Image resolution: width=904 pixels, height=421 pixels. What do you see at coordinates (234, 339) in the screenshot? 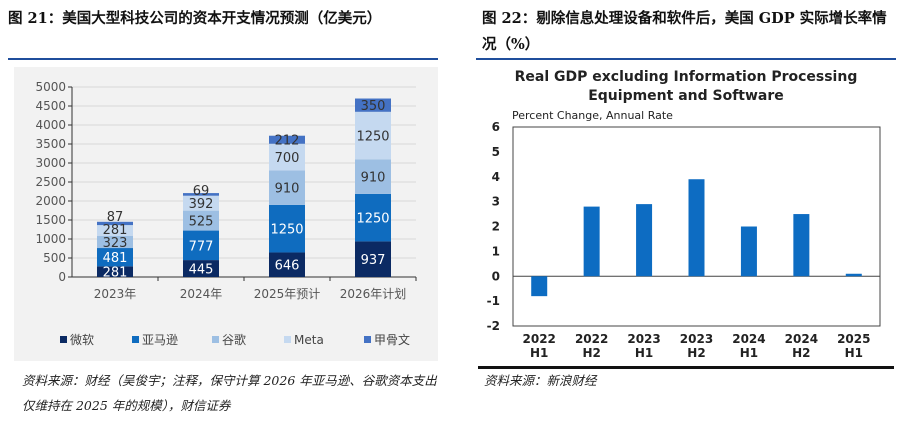
I see `legend-label: 谷歌` at bounding box center [234, 339].